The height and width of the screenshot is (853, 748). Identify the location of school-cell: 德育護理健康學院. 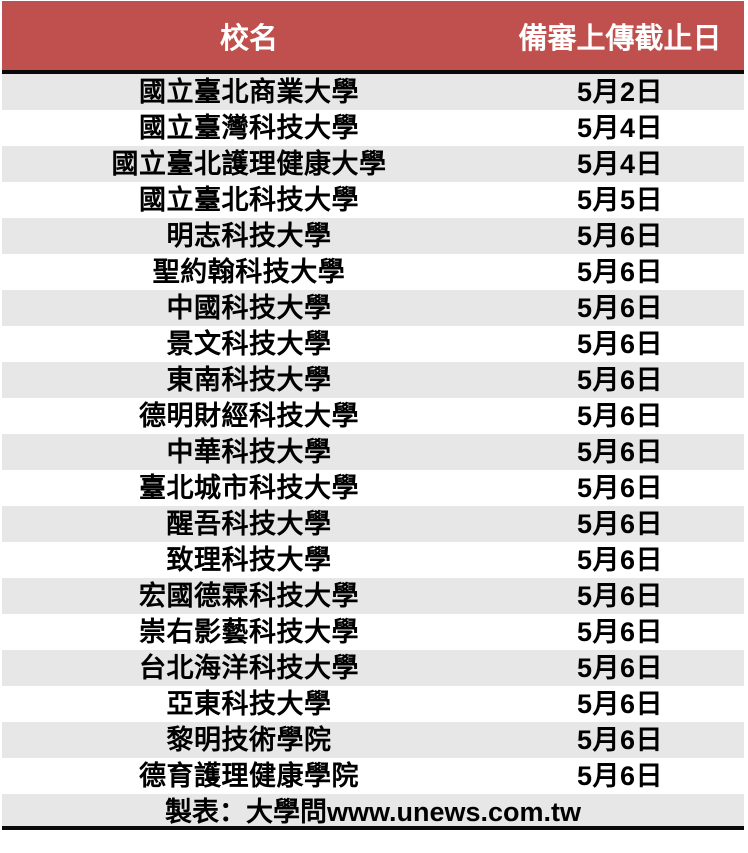
(249, 776).